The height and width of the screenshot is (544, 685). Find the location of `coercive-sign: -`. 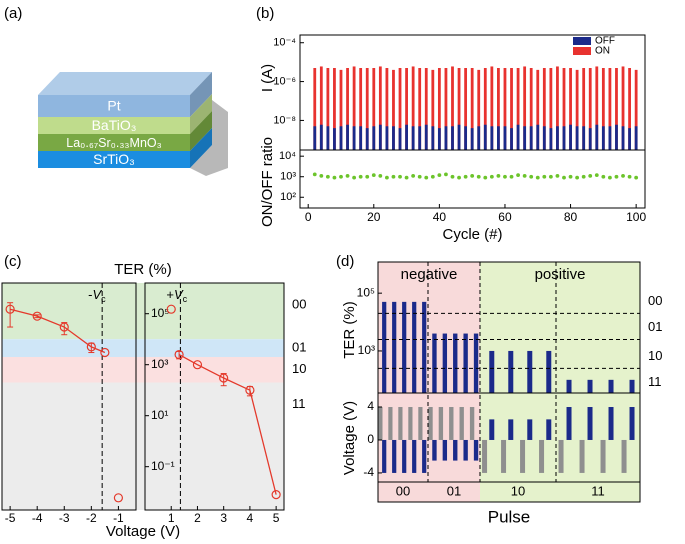

coercive-sign: - is located at coordinates (90, 294).